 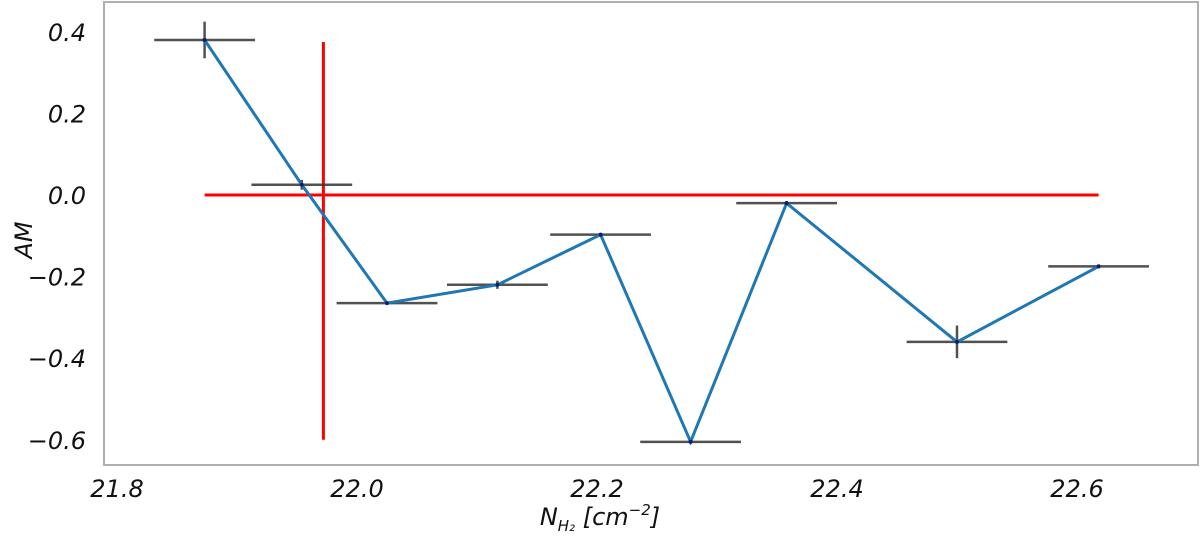 I want to click on x-axis-label: NH₂ [cm−2], so click(x=600, y=518).